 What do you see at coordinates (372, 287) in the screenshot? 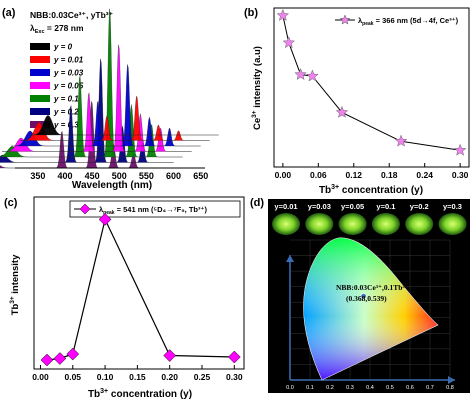
I see `cie-annotation-composition: NBB:0.03Ce³⁺,0.1Tb³⁺` at bounding box center [372, 287].